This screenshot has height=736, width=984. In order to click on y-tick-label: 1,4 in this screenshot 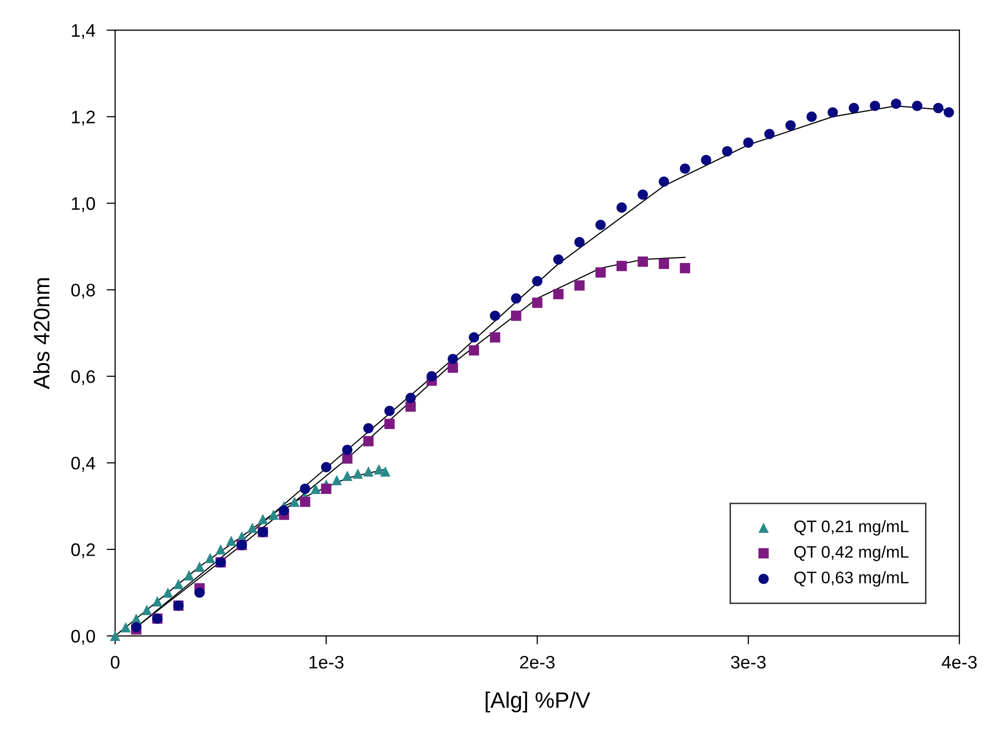, I will do `click(84, 32)`.